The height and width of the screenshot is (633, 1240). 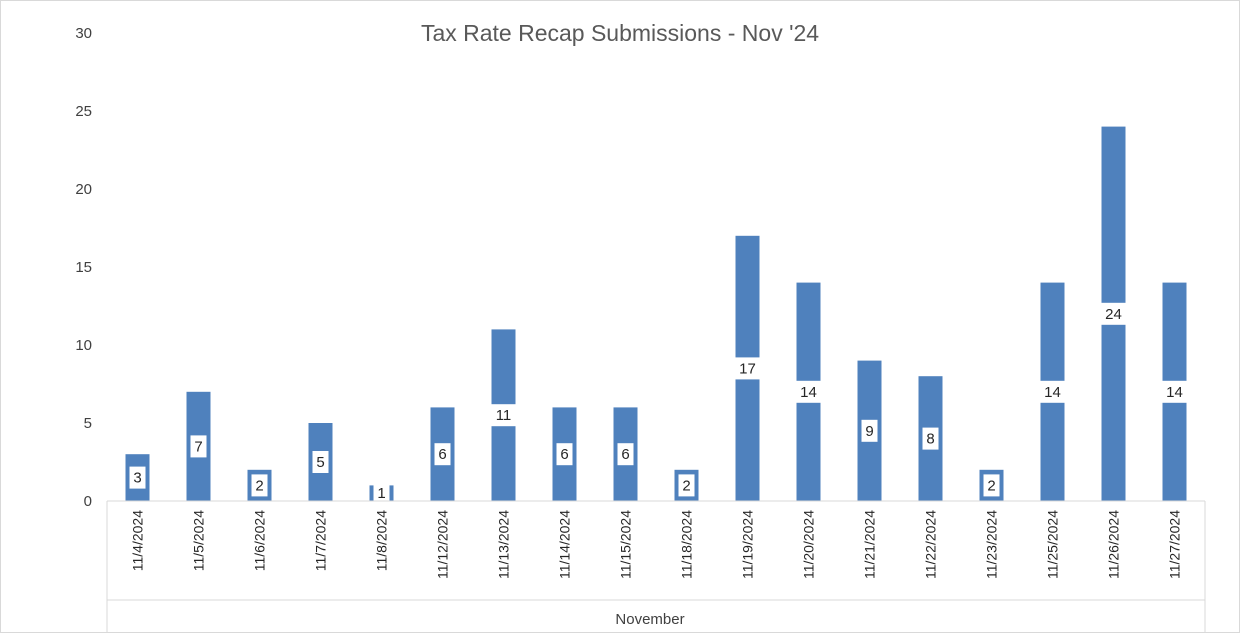 I want to click on data-label: 9, so click(x=869, y=431).